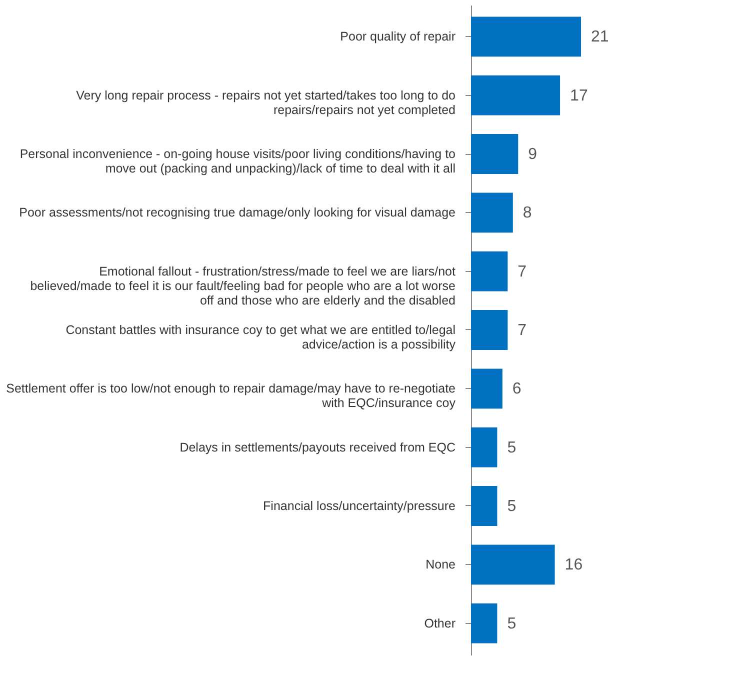 The height and width of the screenshot is (700, 739). Describe the element at coordinates (318, 447) in the screenshot. I see `y-tick-label: Delays in settlements/payouts received from EQC` at that location.